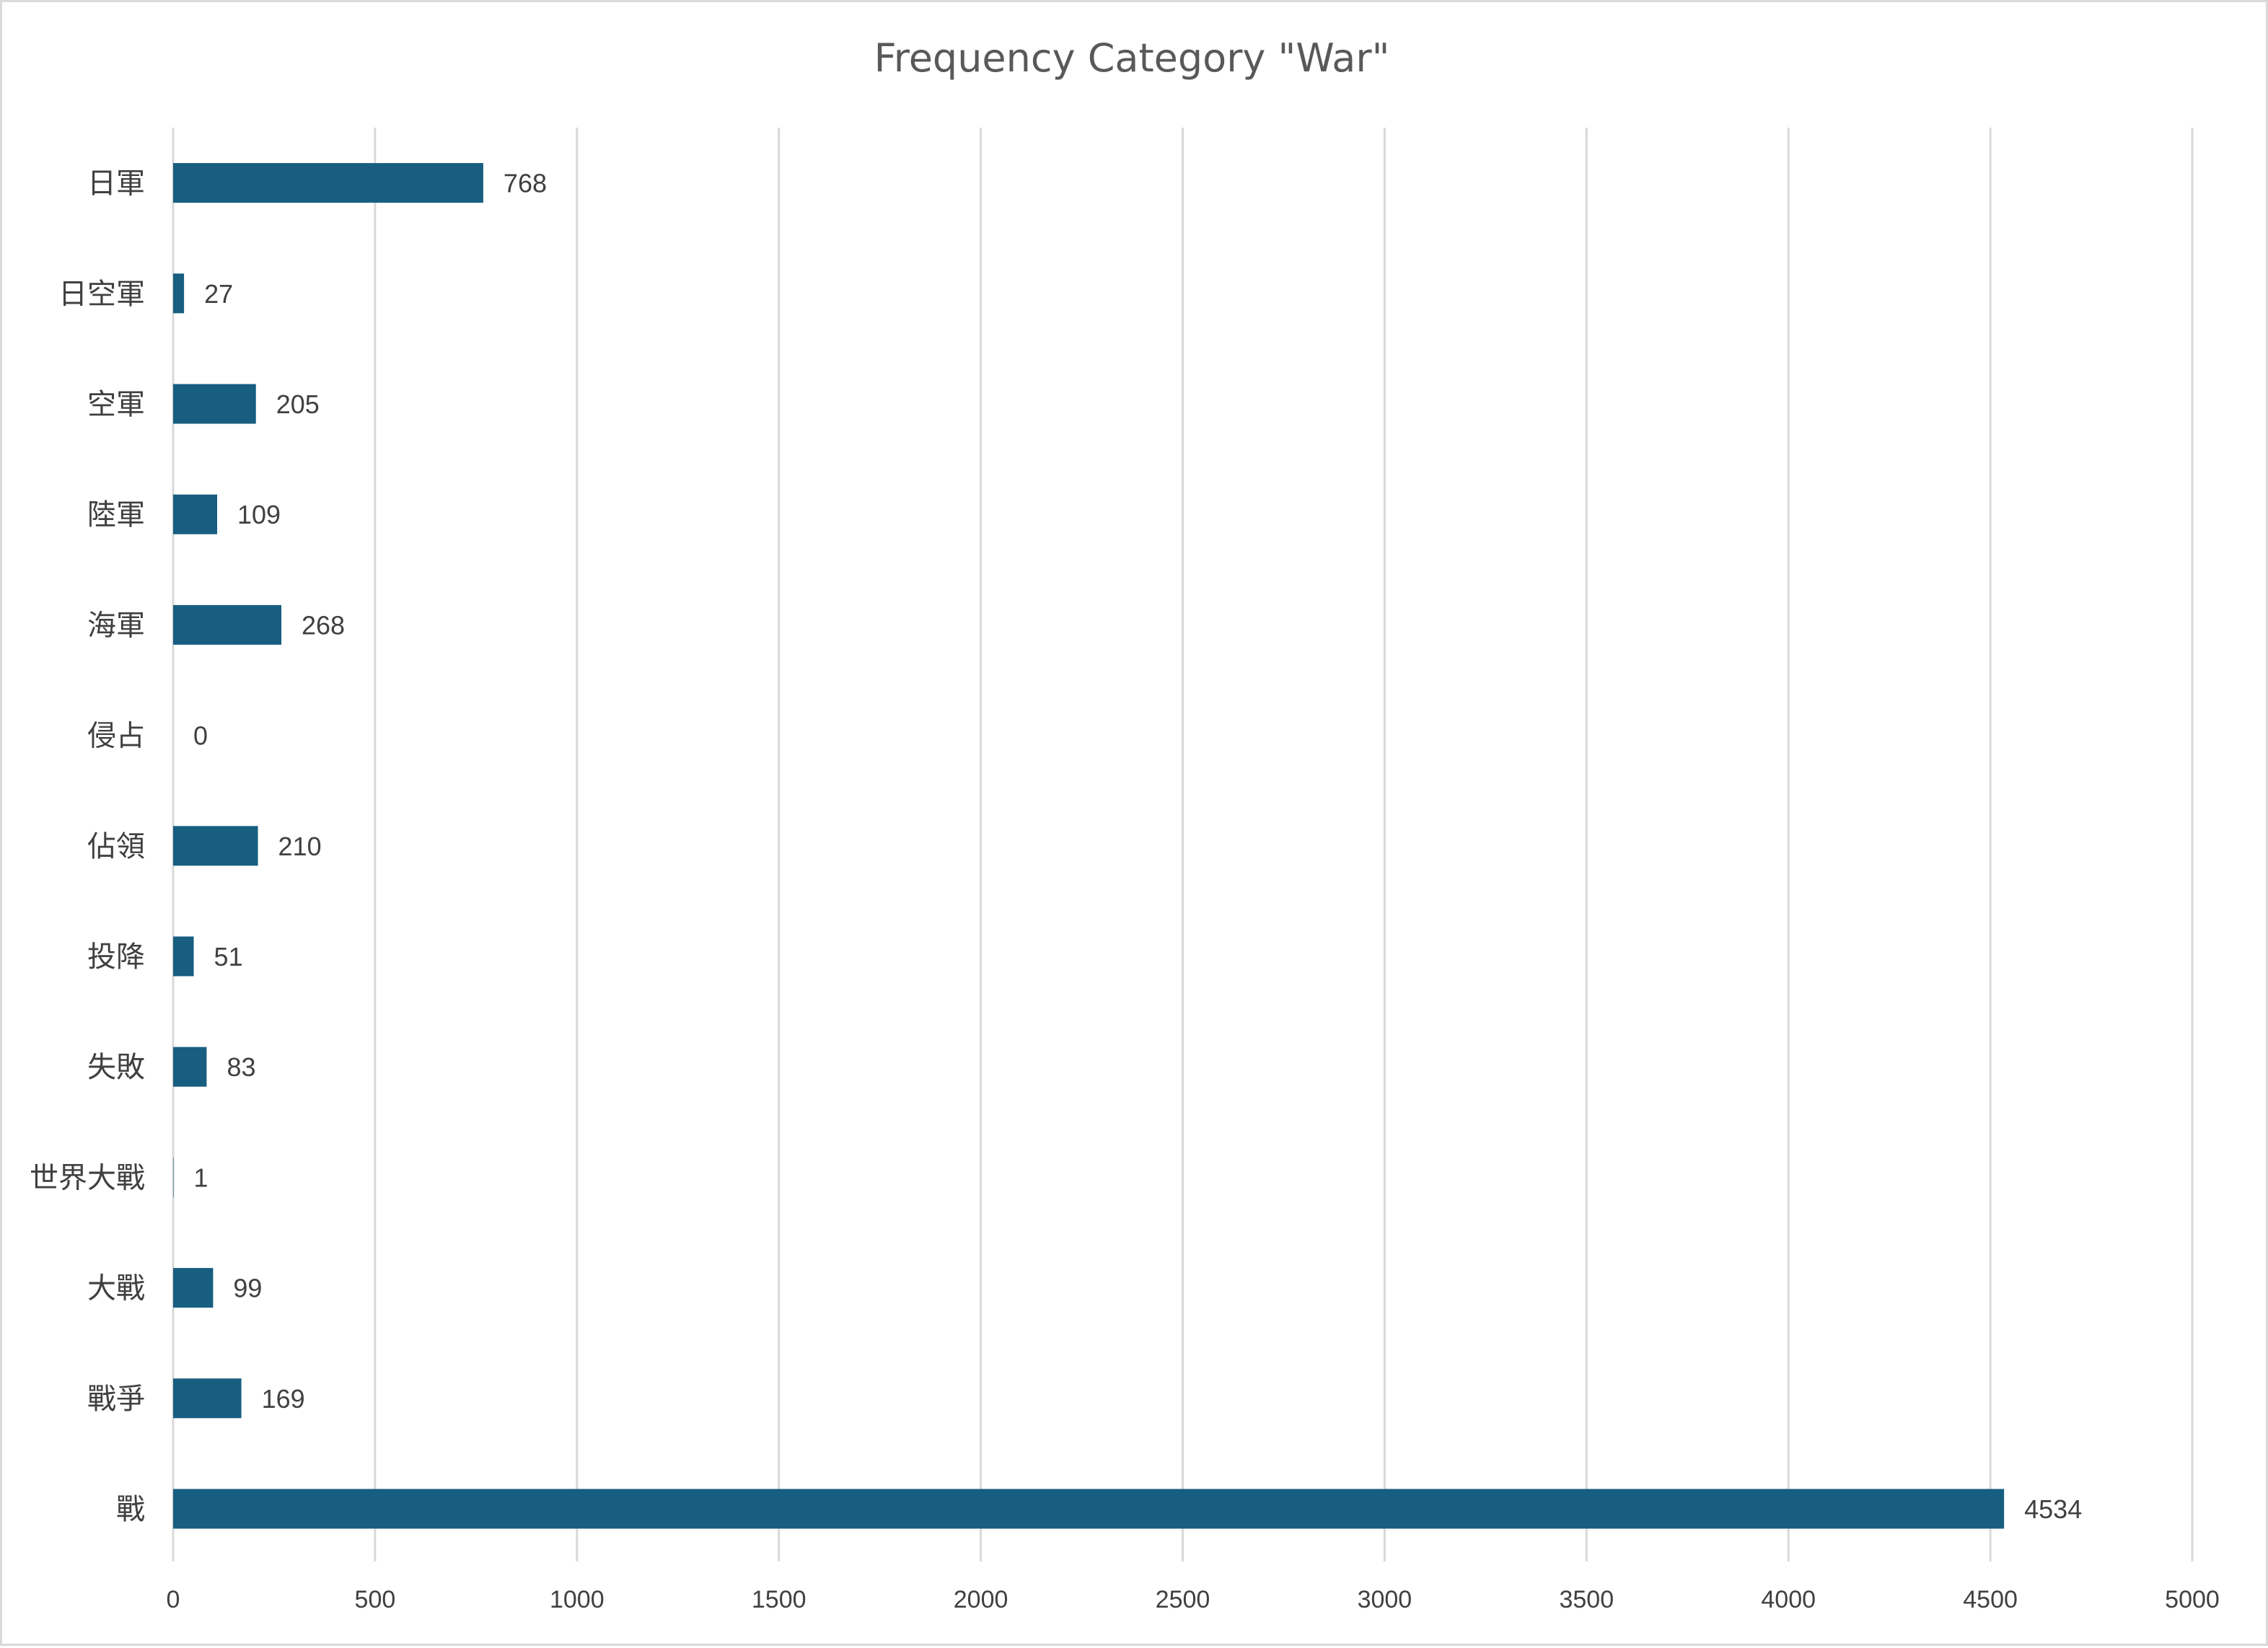 This screenshot has height=1648, width=2268. What do you see at coordinates (88, 1177) in the screenshot?
I see `category-label: 世界大戰` at bounding box center [88, 1177].